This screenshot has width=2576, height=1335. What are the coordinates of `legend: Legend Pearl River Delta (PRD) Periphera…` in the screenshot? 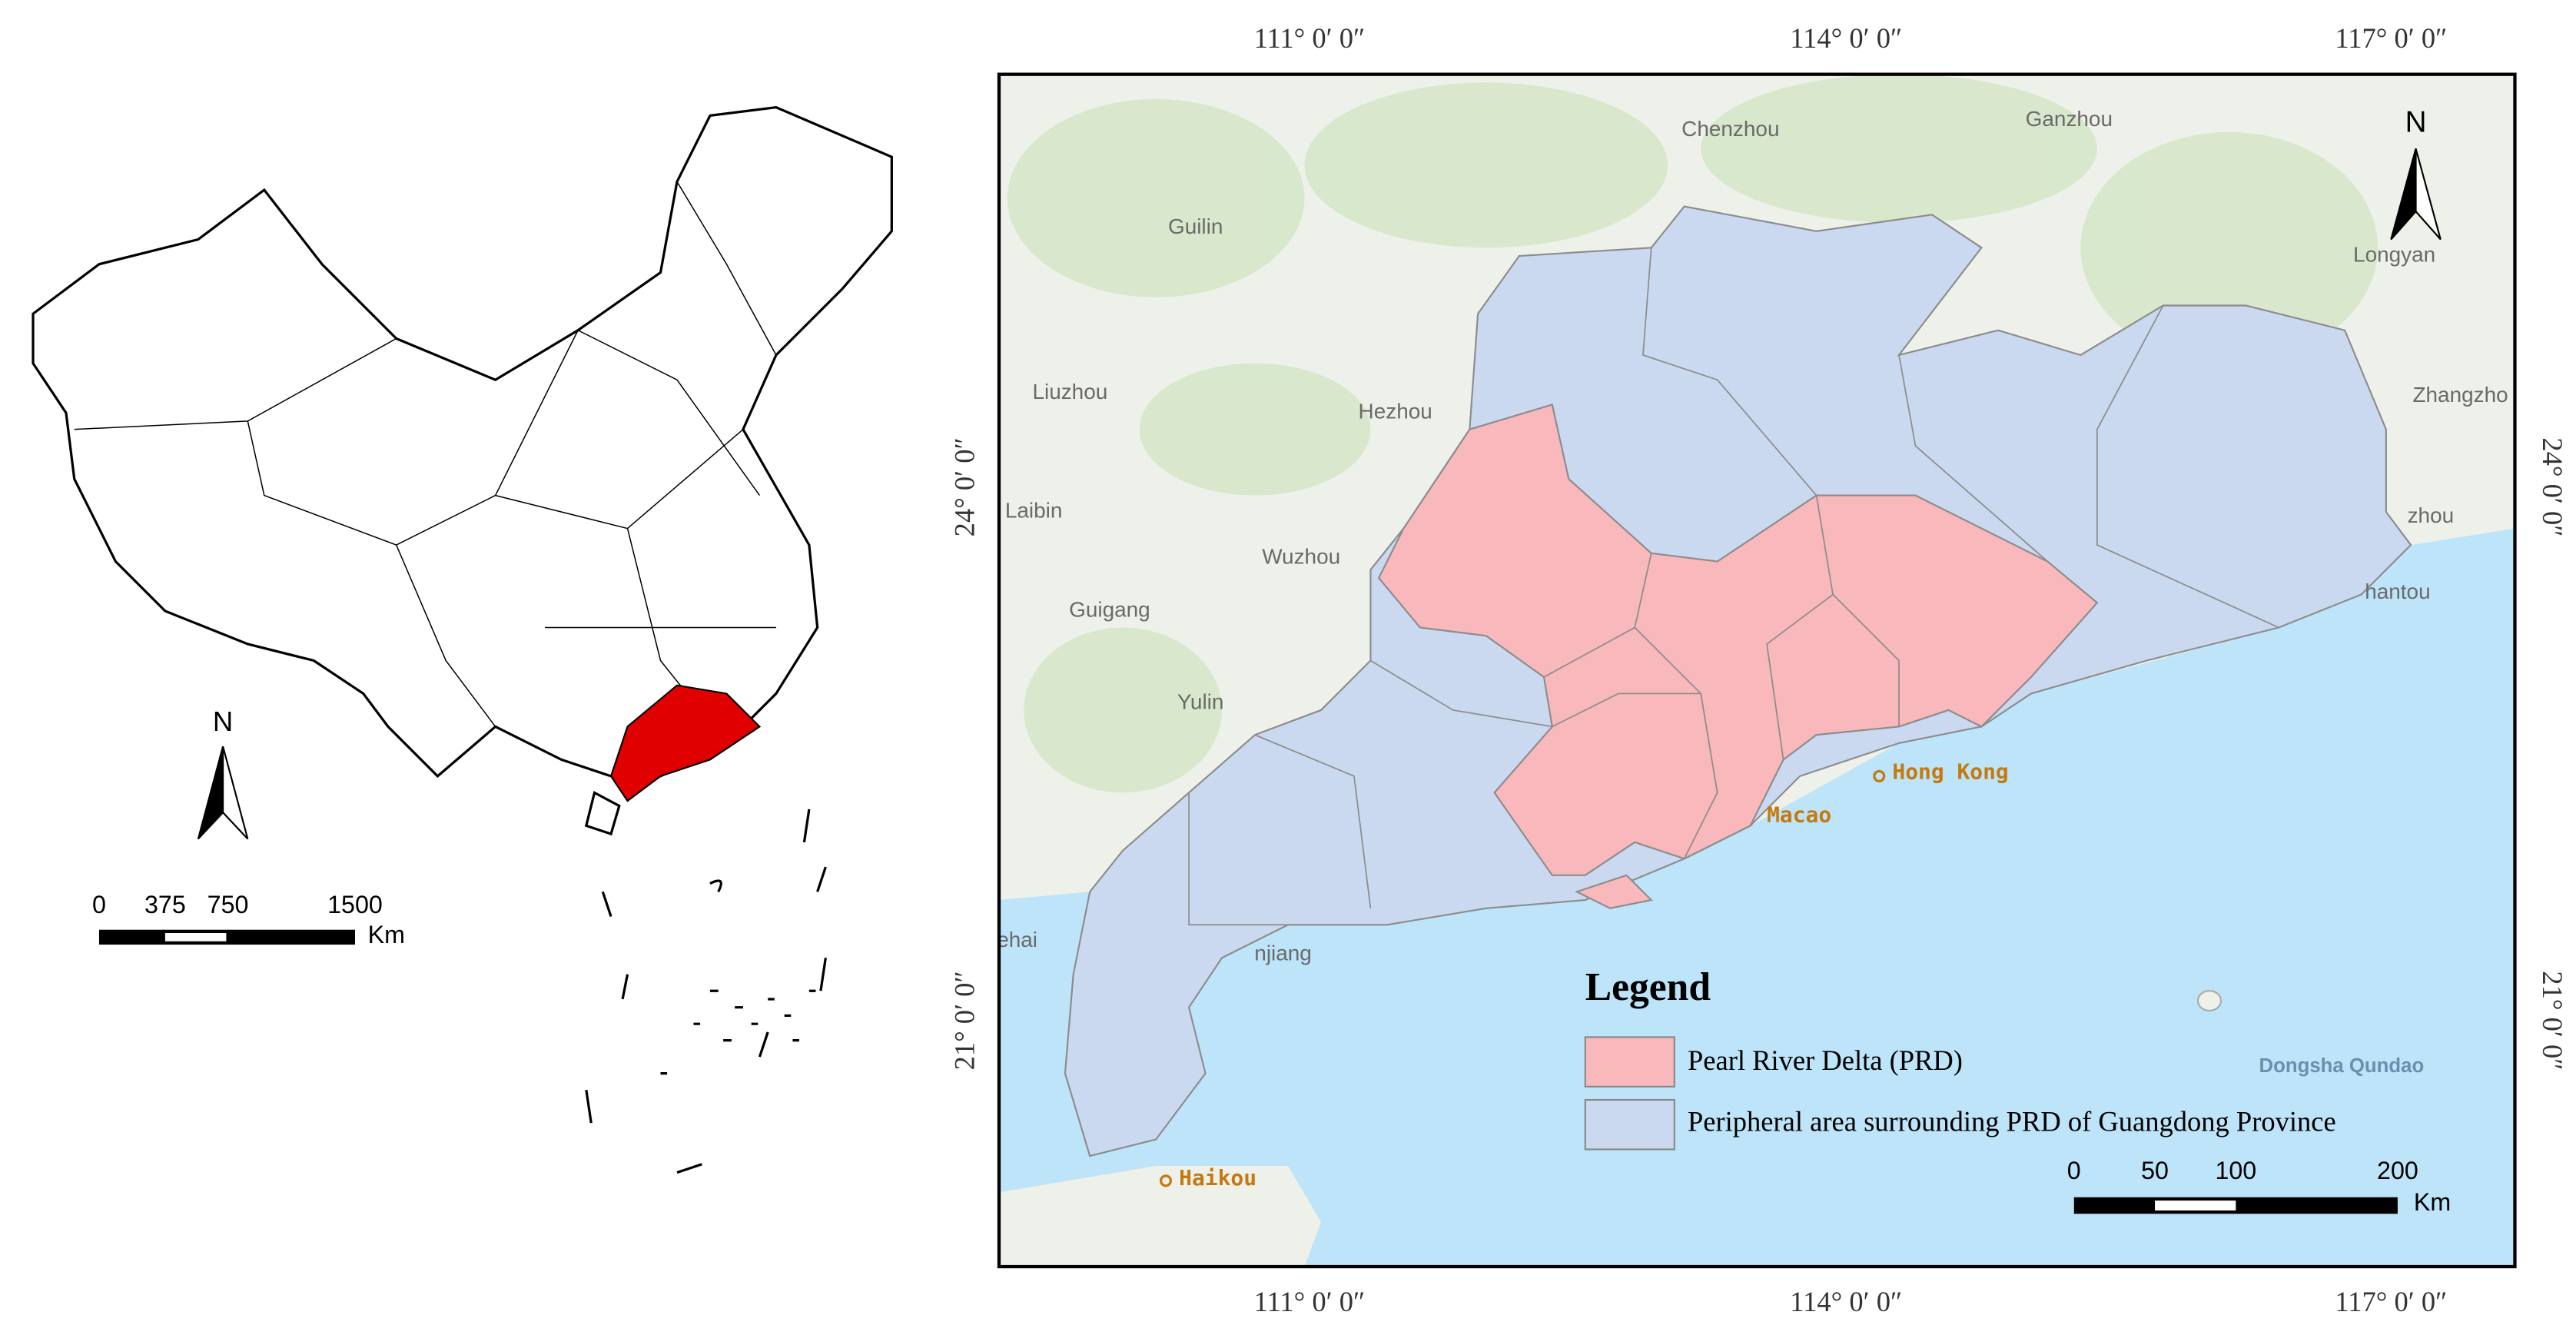 It's located at (1960, 1058).